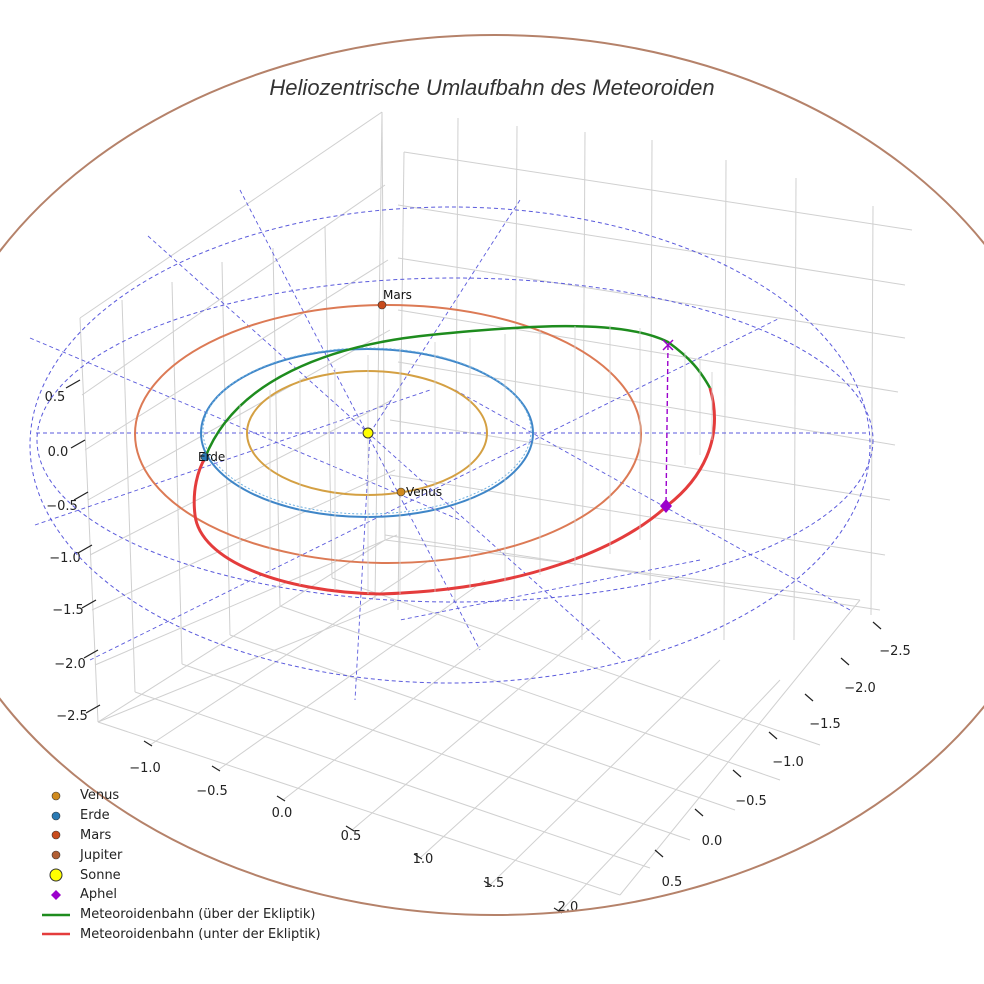  What do you see at coordinates (205, 457) in the screenshot?
I see `planet-erde` at bounding box center [205, 457].